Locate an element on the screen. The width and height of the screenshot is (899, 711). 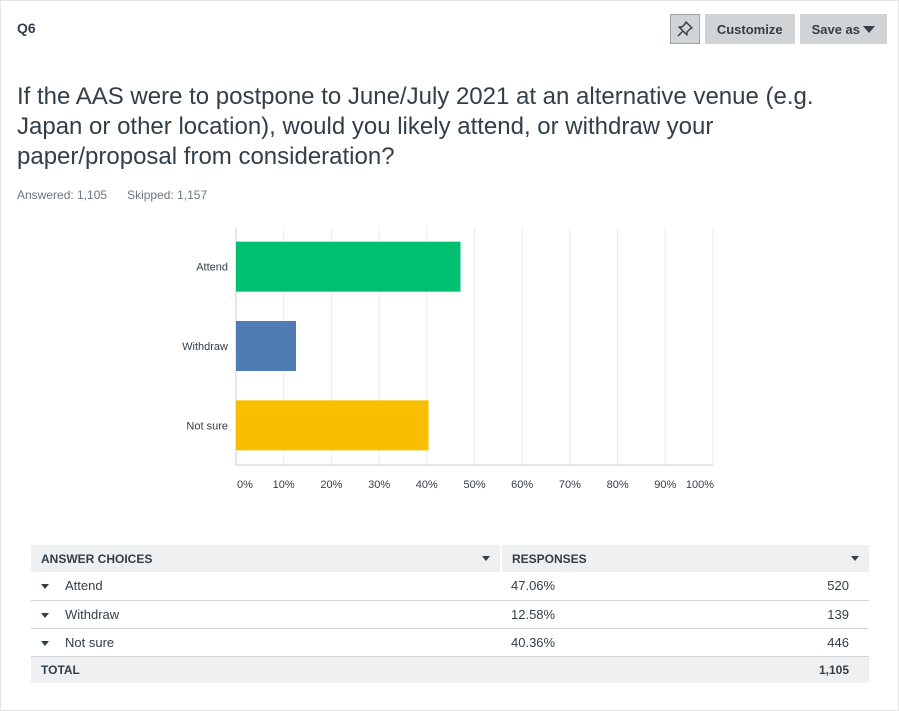
question-number: Q6 is located at coordinates (26, 28).